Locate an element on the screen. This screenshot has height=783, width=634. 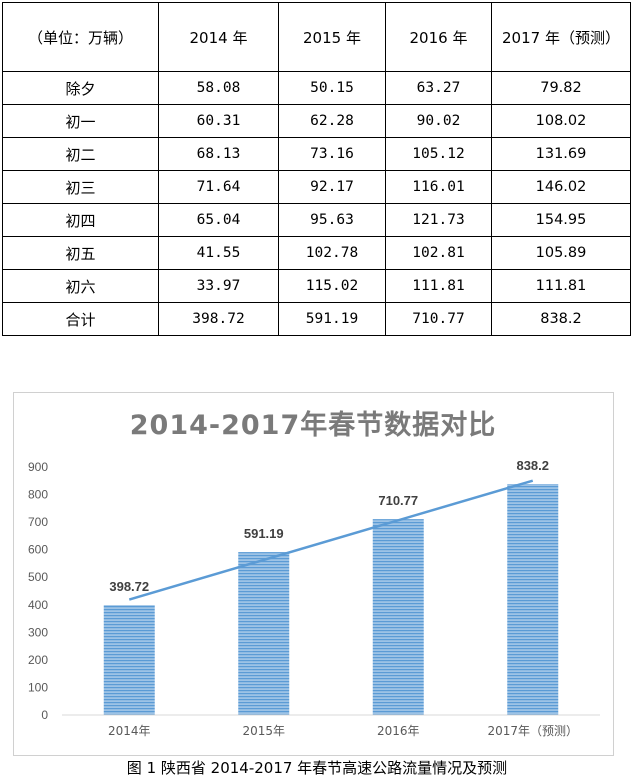
data-label: 838.2 is located at coordinates (532, 465).